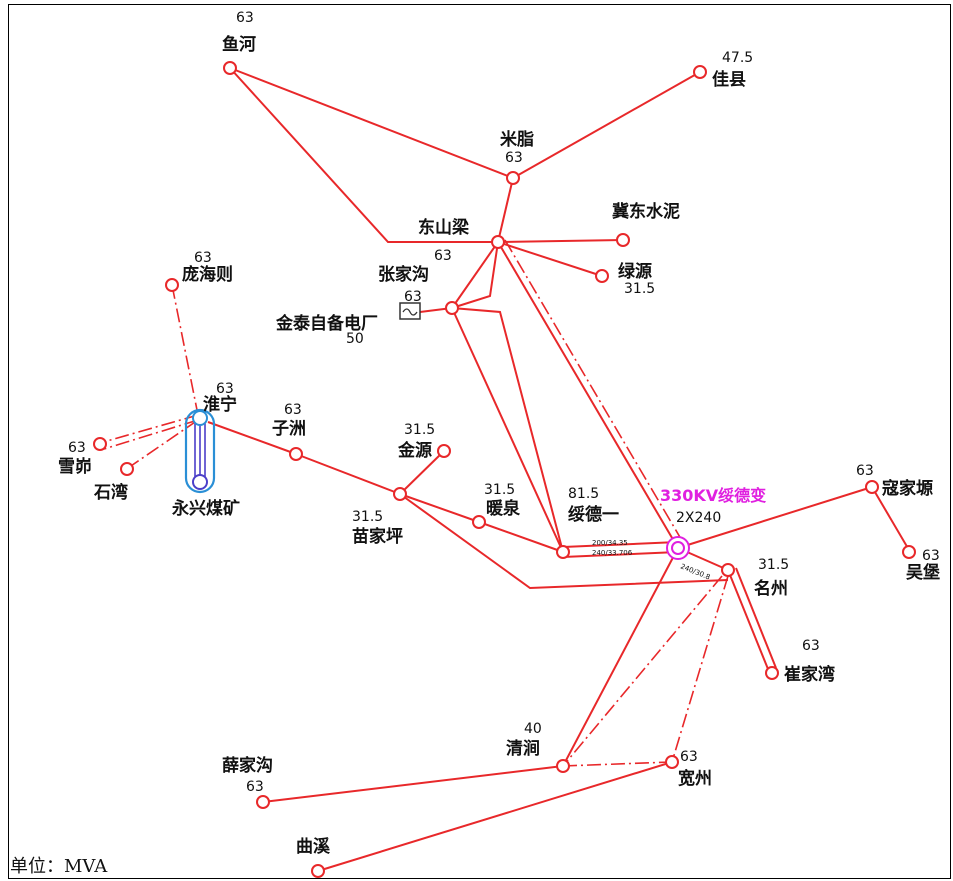  I want to click on node-zhangjiagou, so click(452, 308).